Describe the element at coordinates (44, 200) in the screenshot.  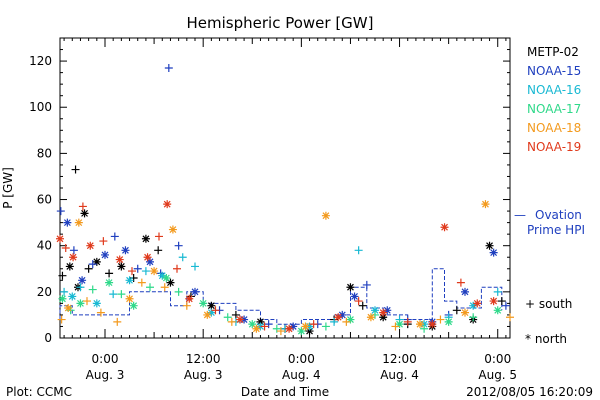
I see `y-tick-label: 60` at that location.